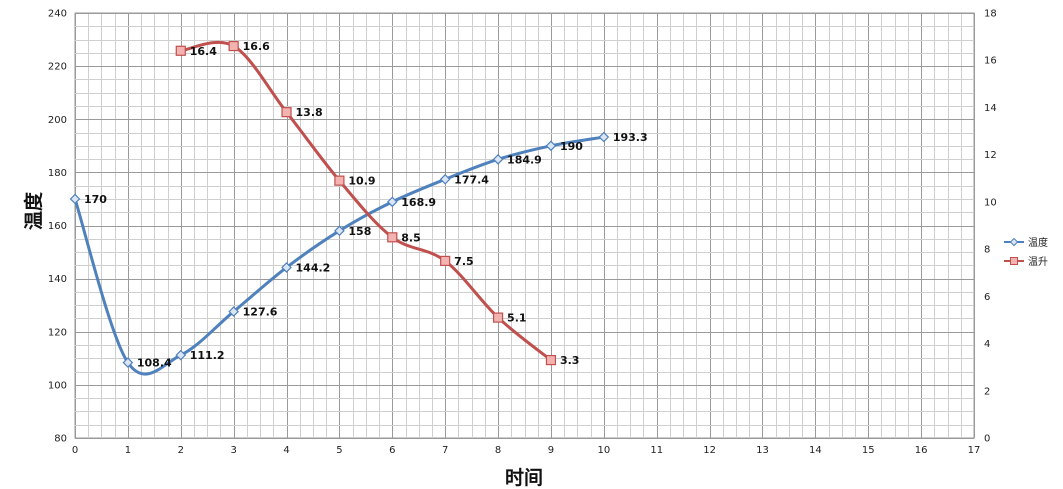 The height and width of the screenshot is (489, 1063). Describe the element at coordinates (990, 202) in the screenshot. I see `y2-tick-label: 10` at that location.